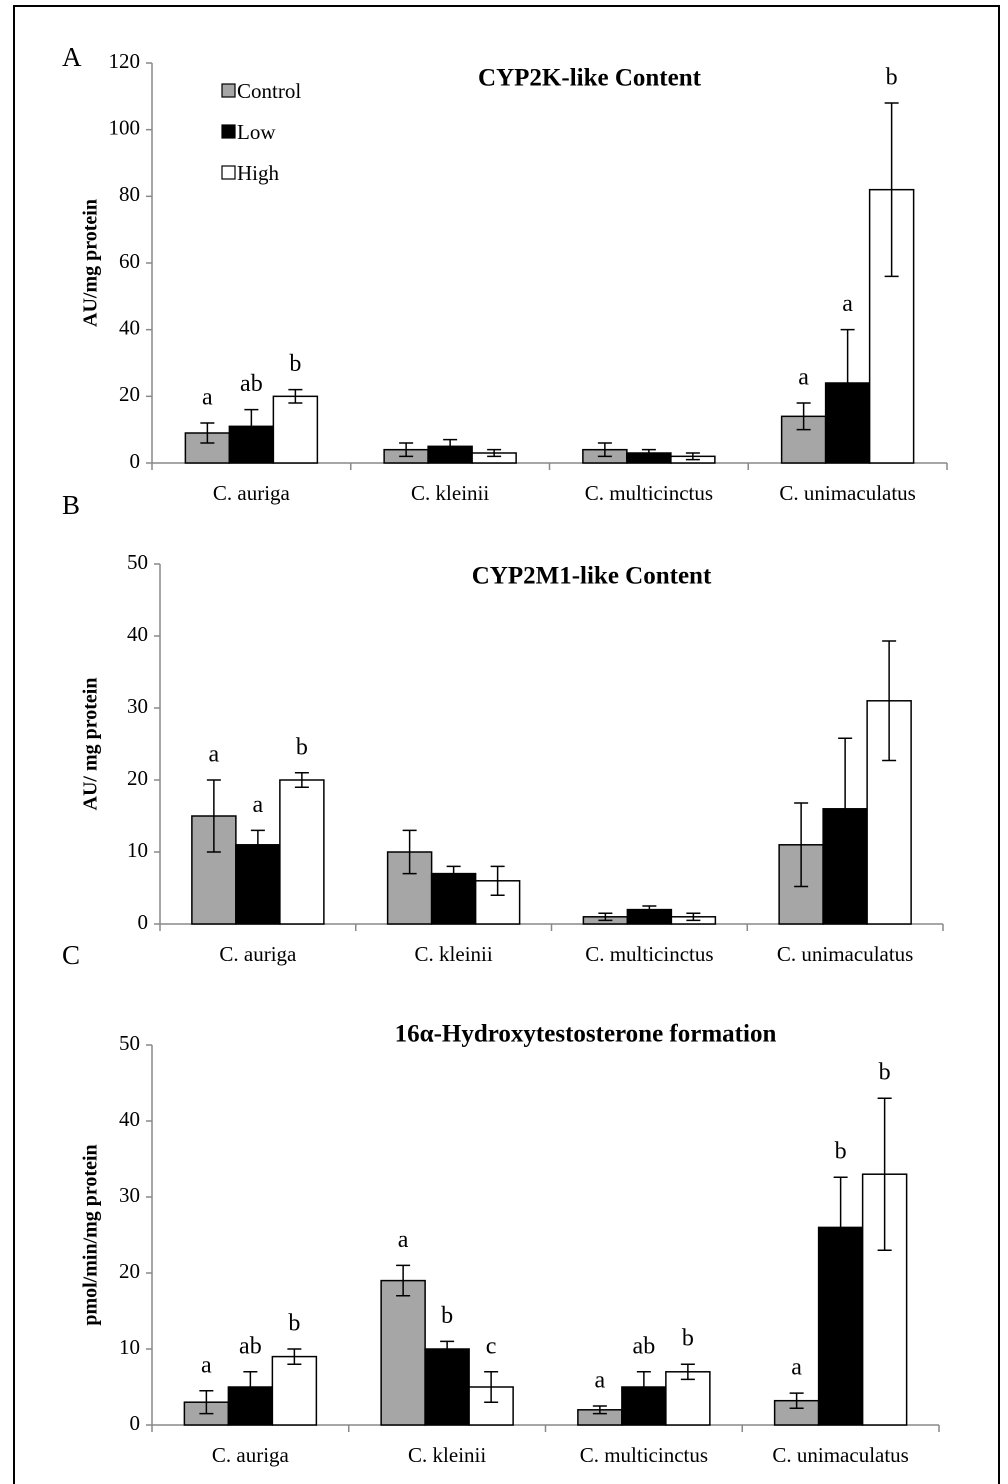 This screenshot has width=1008, height=1484. What do you see at coordinates (91, 744) in the screenshot?
I see `y-axis-label: AU/ mg protein` at bounding box center [91, 744].